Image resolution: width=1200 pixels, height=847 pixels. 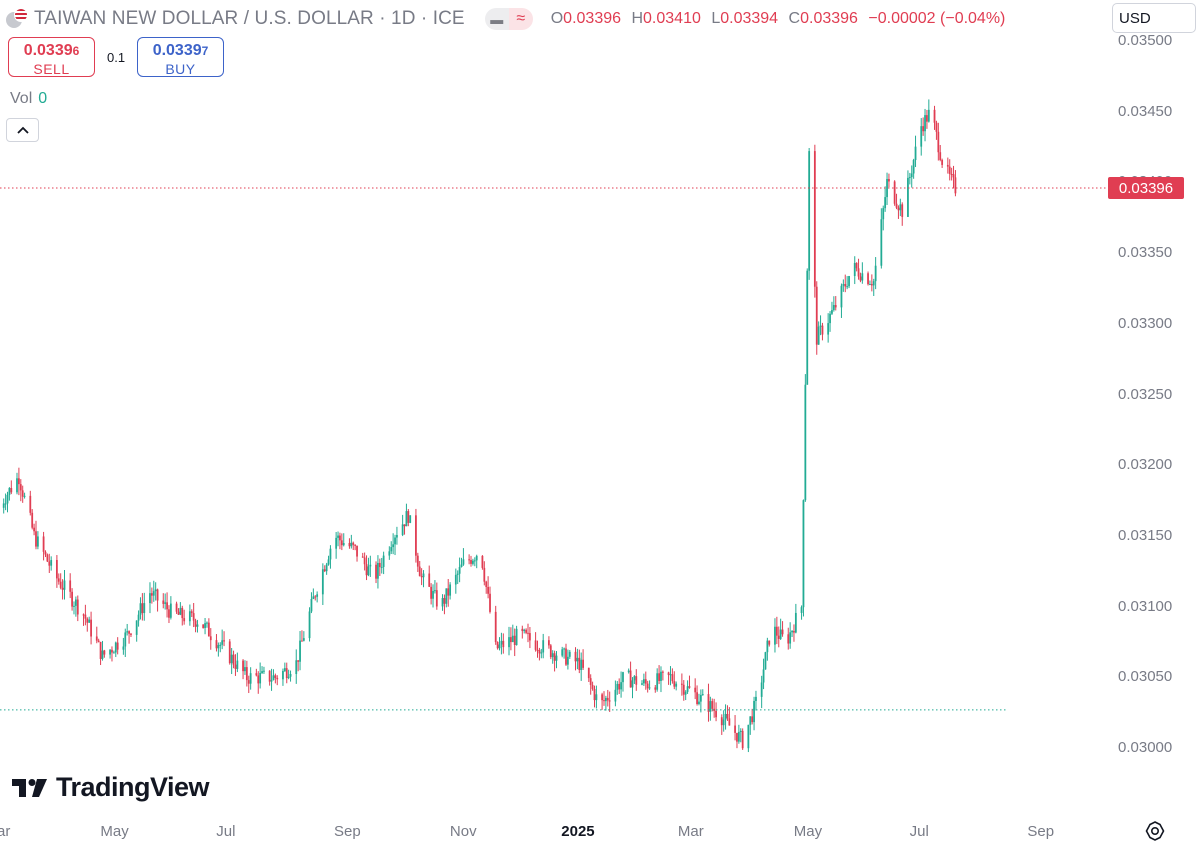 What do you see at coordinates (205, 51) in the screenshot?
I see `buy-price-small: 7` at bounding box center [205, 51].